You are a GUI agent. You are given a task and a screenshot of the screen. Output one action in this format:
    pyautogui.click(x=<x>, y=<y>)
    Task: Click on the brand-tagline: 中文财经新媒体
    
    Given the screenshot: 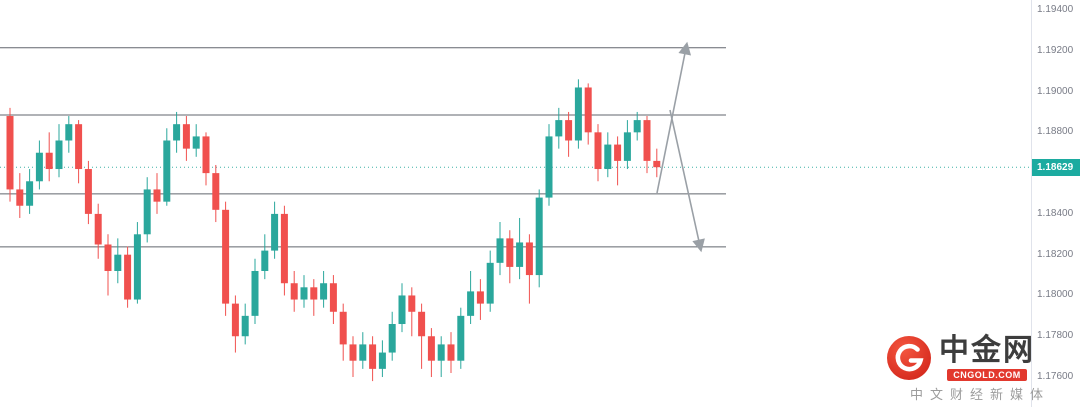 What is the action you would take?
    pyautogui.click(x=979, y=394)
    